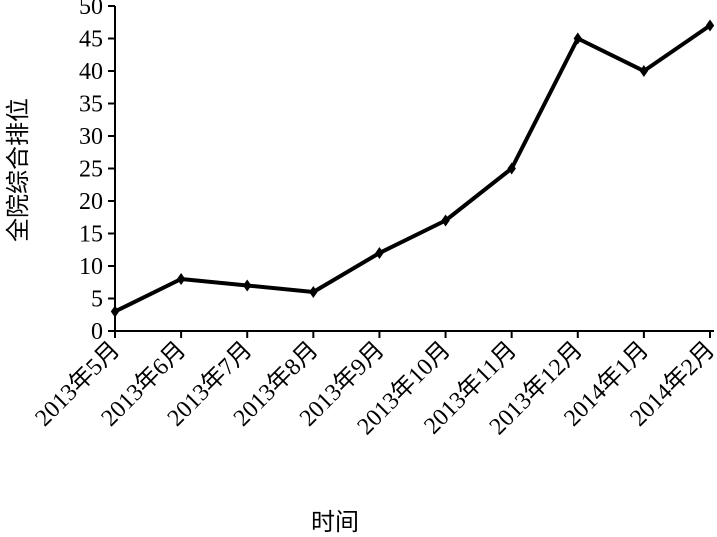 This screenshot has height=537, width=717. I want to click on y-tick-label: 5, so click(97, 300).